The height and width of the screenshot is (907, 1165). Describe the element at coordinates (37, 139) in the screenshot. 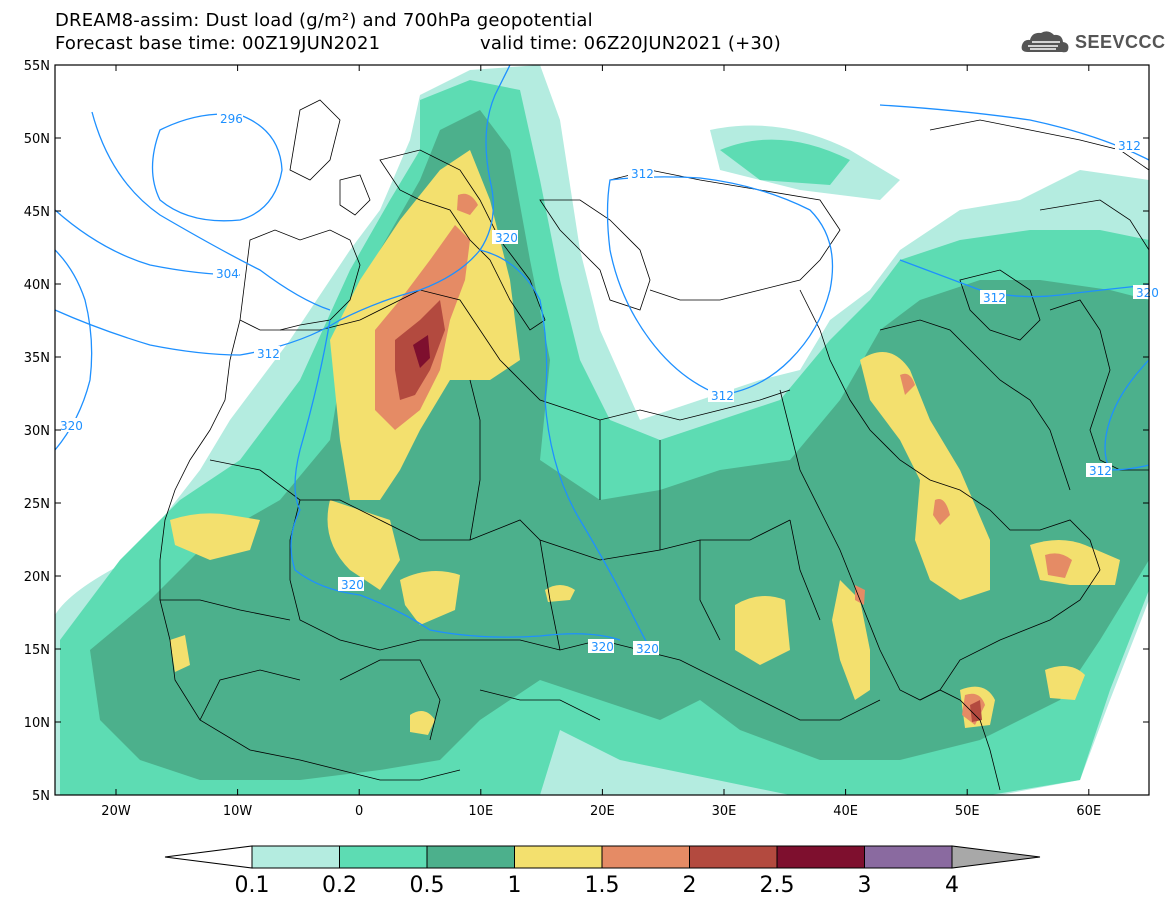

I see `lat-label: 50N` at that location.